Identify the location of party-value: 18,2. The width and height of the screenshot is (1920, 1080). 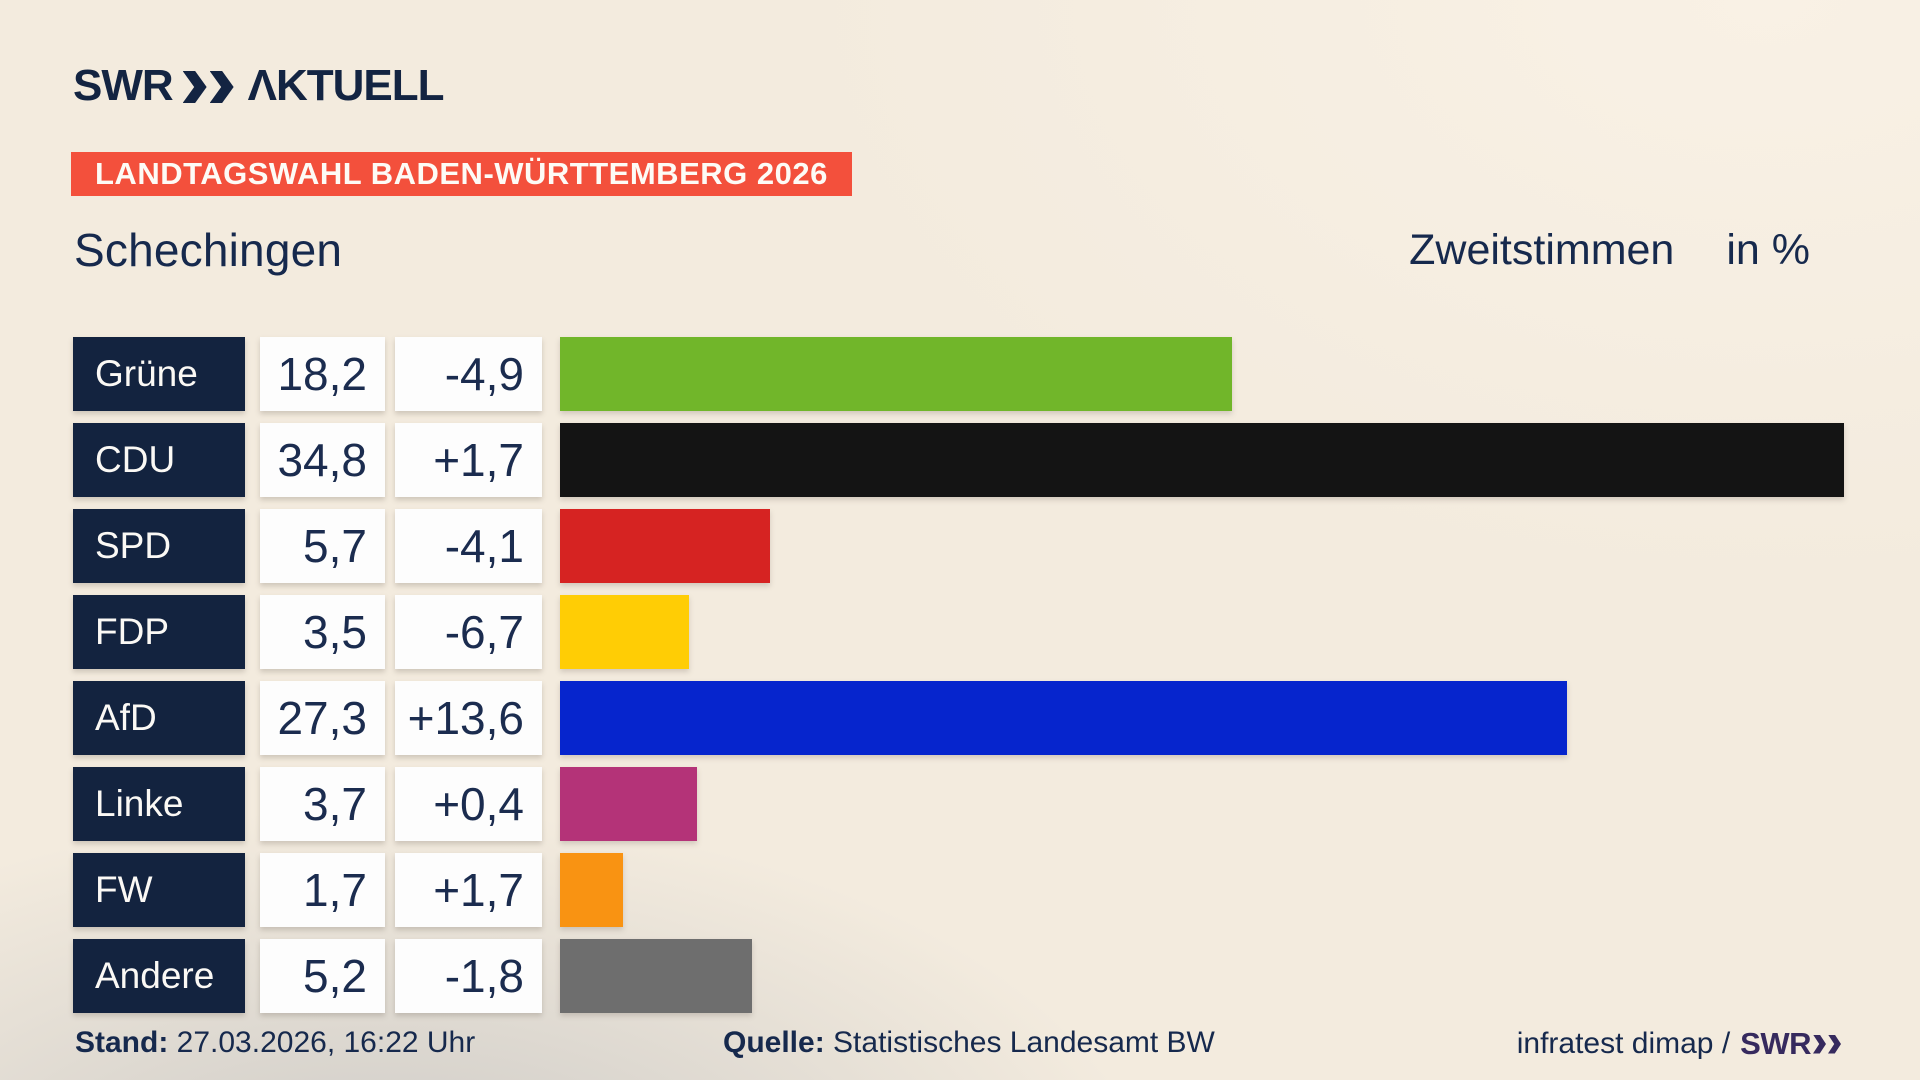
(322, 374).